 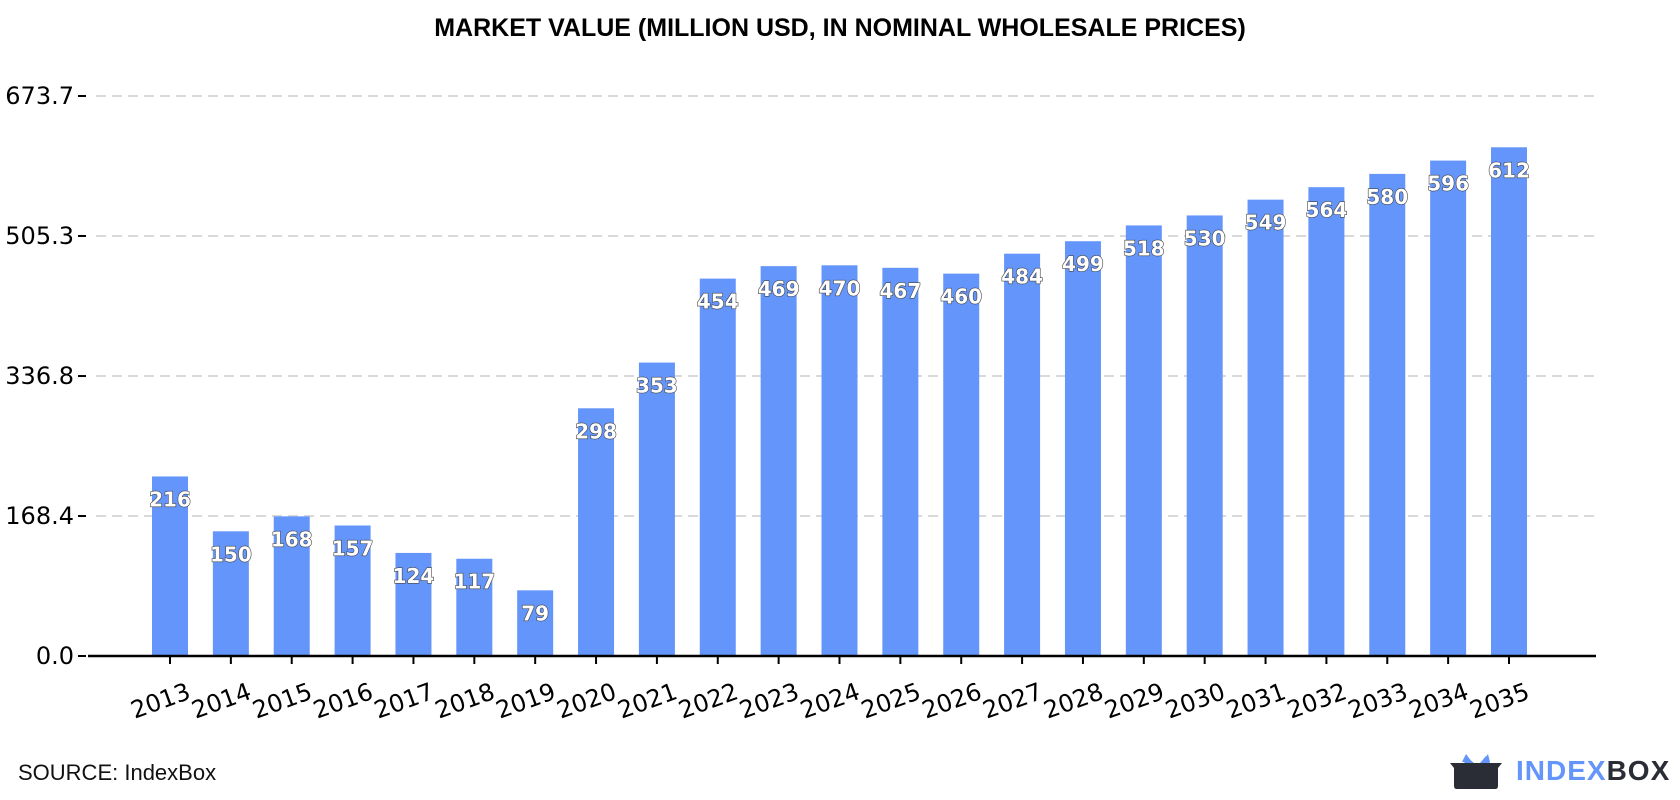 What do you see at coordinates (1256, 700) in the screenshot?
I see `x-tick-label: 2031` at bounding box center [1256, 700].